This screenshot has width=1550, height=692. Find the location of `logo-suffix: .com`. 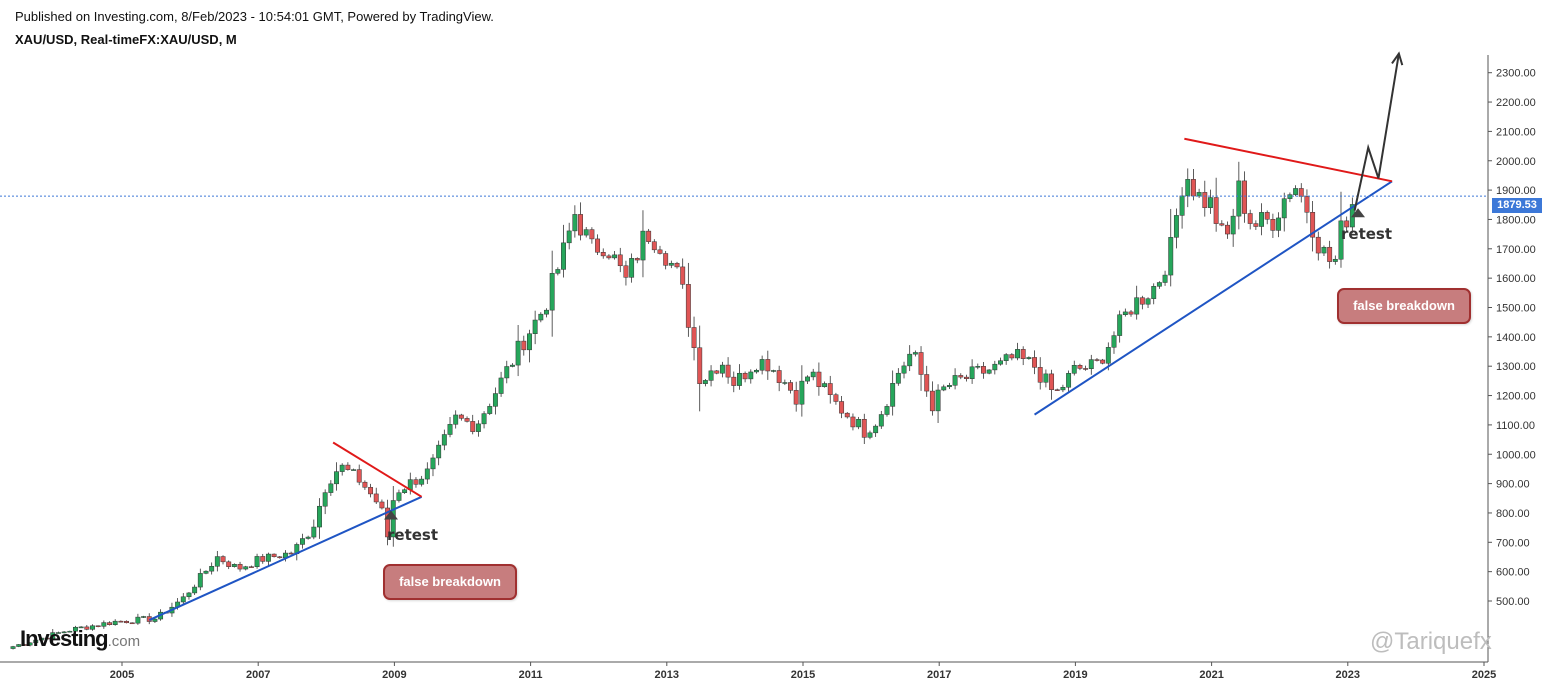

logo-suffix: .com is located at coordinates (124, 641).